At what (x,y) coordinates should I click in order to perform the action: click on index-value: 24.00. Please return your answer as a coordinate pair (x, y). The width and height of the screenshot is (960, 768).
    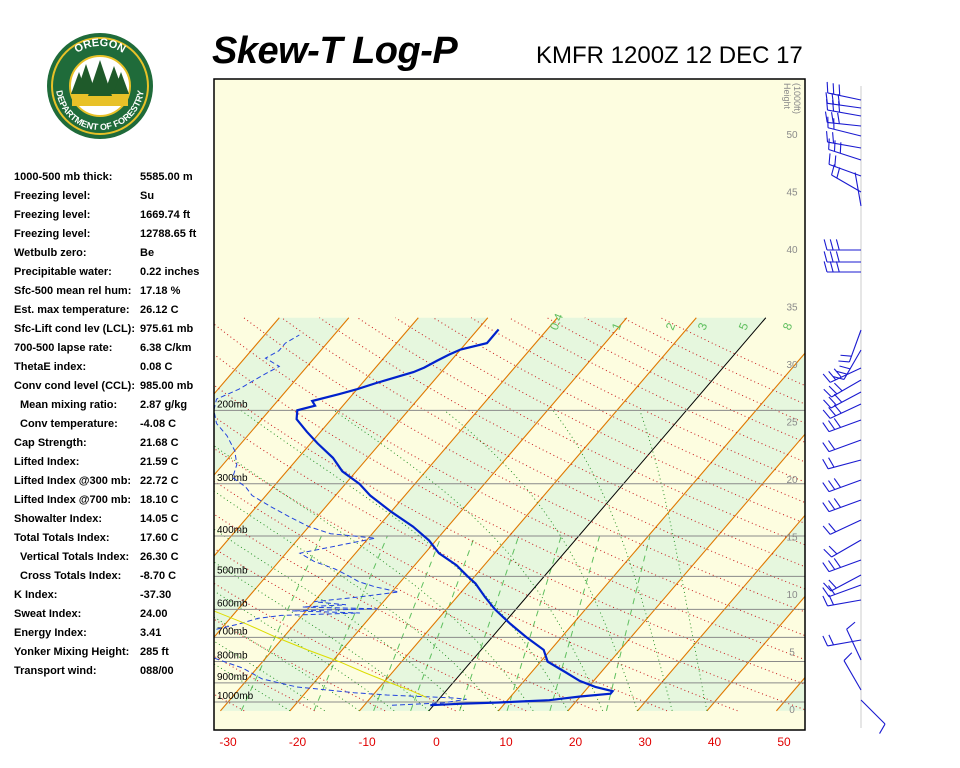
    Looking at the image, I should click on (154, 614).